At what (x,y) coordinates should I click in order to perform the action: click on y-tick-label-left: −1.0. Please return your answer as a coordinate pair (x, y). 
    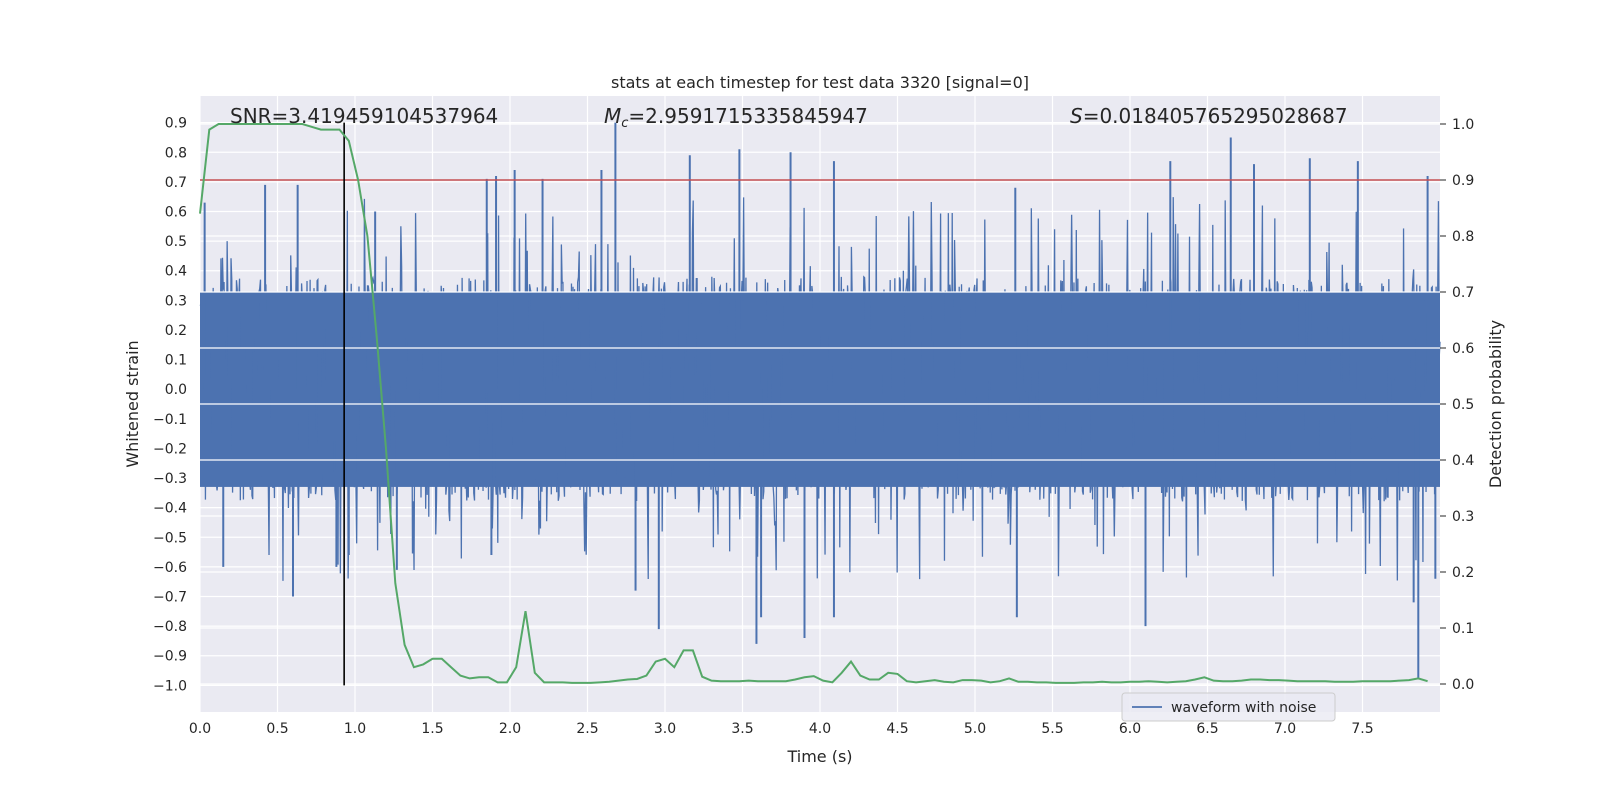
    Looking at the image, I should click on (170, 686).